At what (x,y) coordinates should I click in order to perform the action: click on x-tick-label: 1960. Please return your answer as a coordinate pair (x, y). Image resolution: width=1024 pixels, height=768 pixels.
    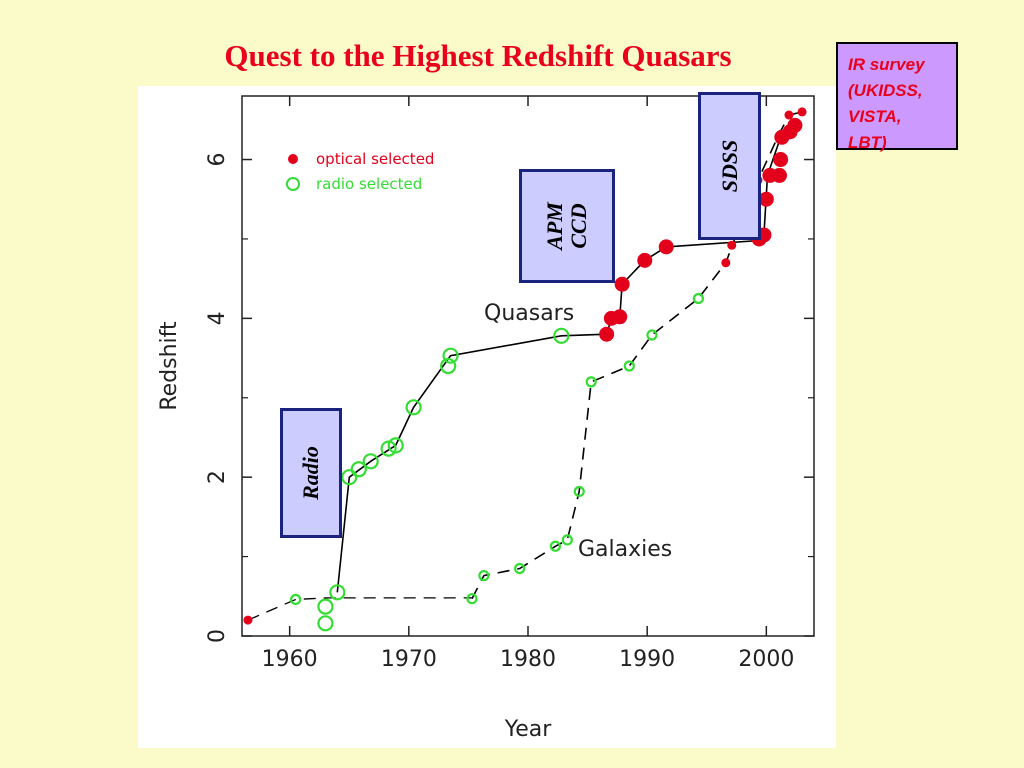
    Looking at the image, I should click on (290, 659).